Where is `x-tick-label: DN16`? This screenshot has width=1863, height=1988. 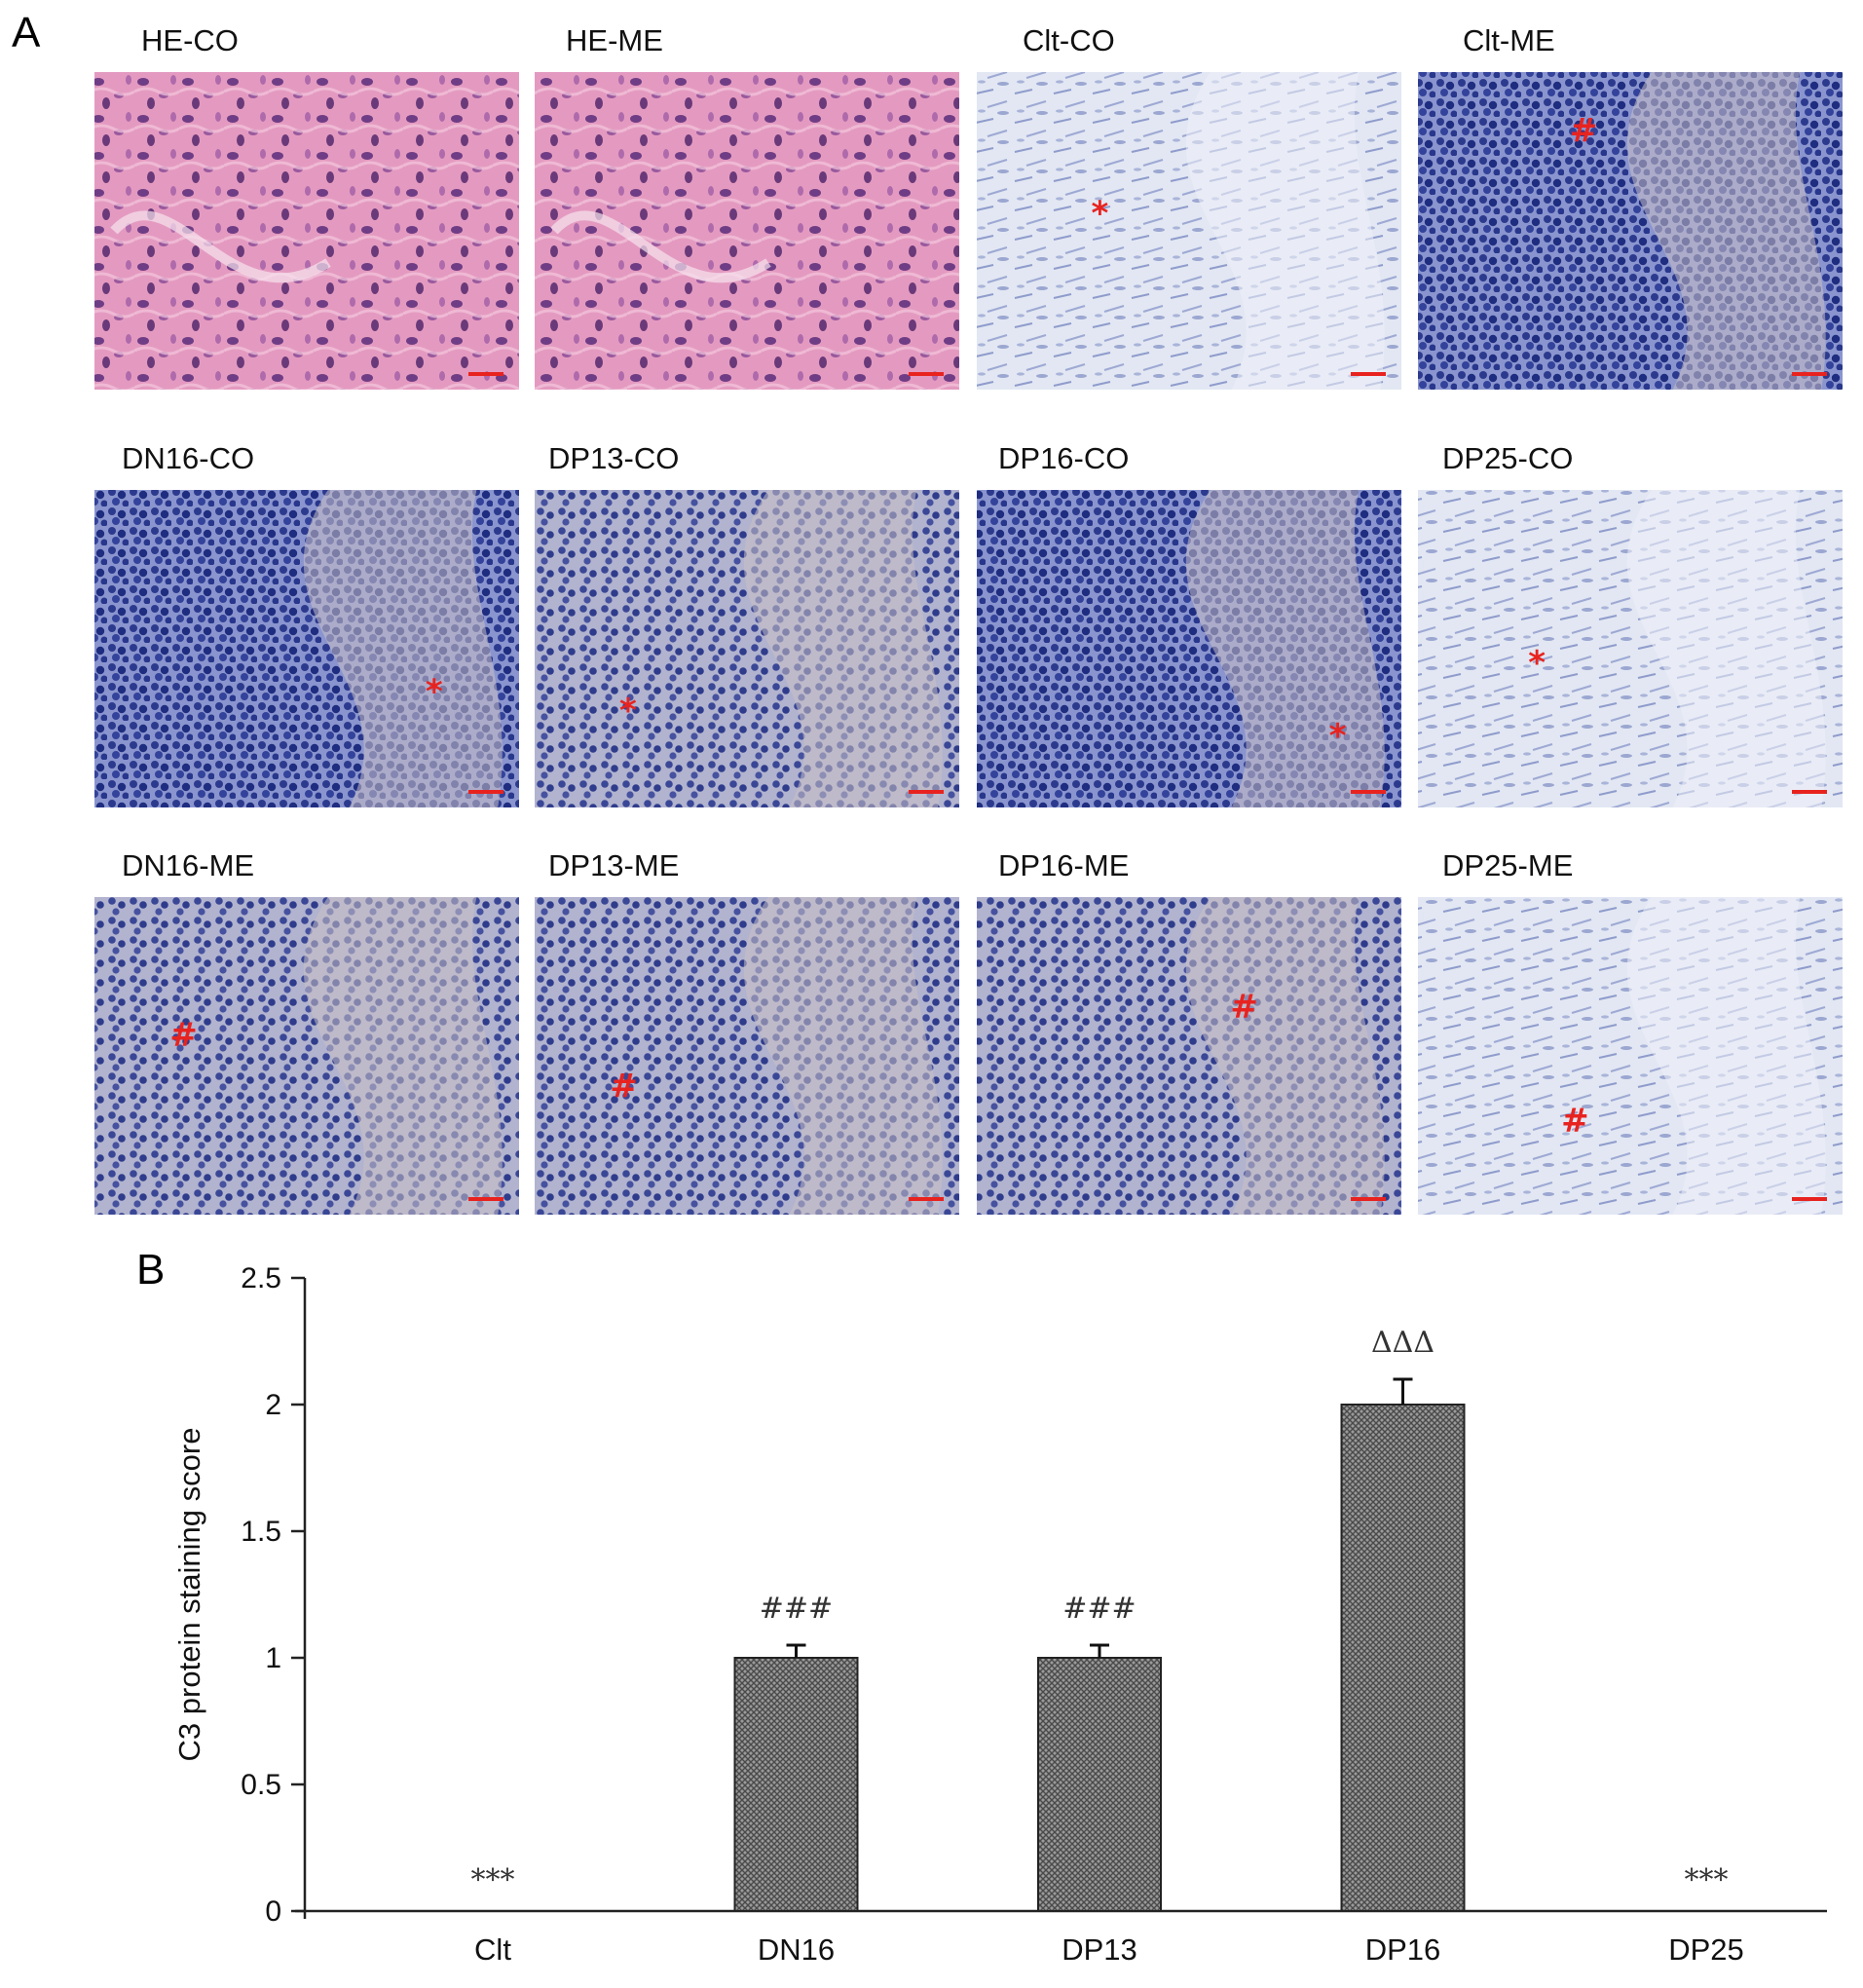 x-tick-label: DN16 is located at coordinates (796, 1949).